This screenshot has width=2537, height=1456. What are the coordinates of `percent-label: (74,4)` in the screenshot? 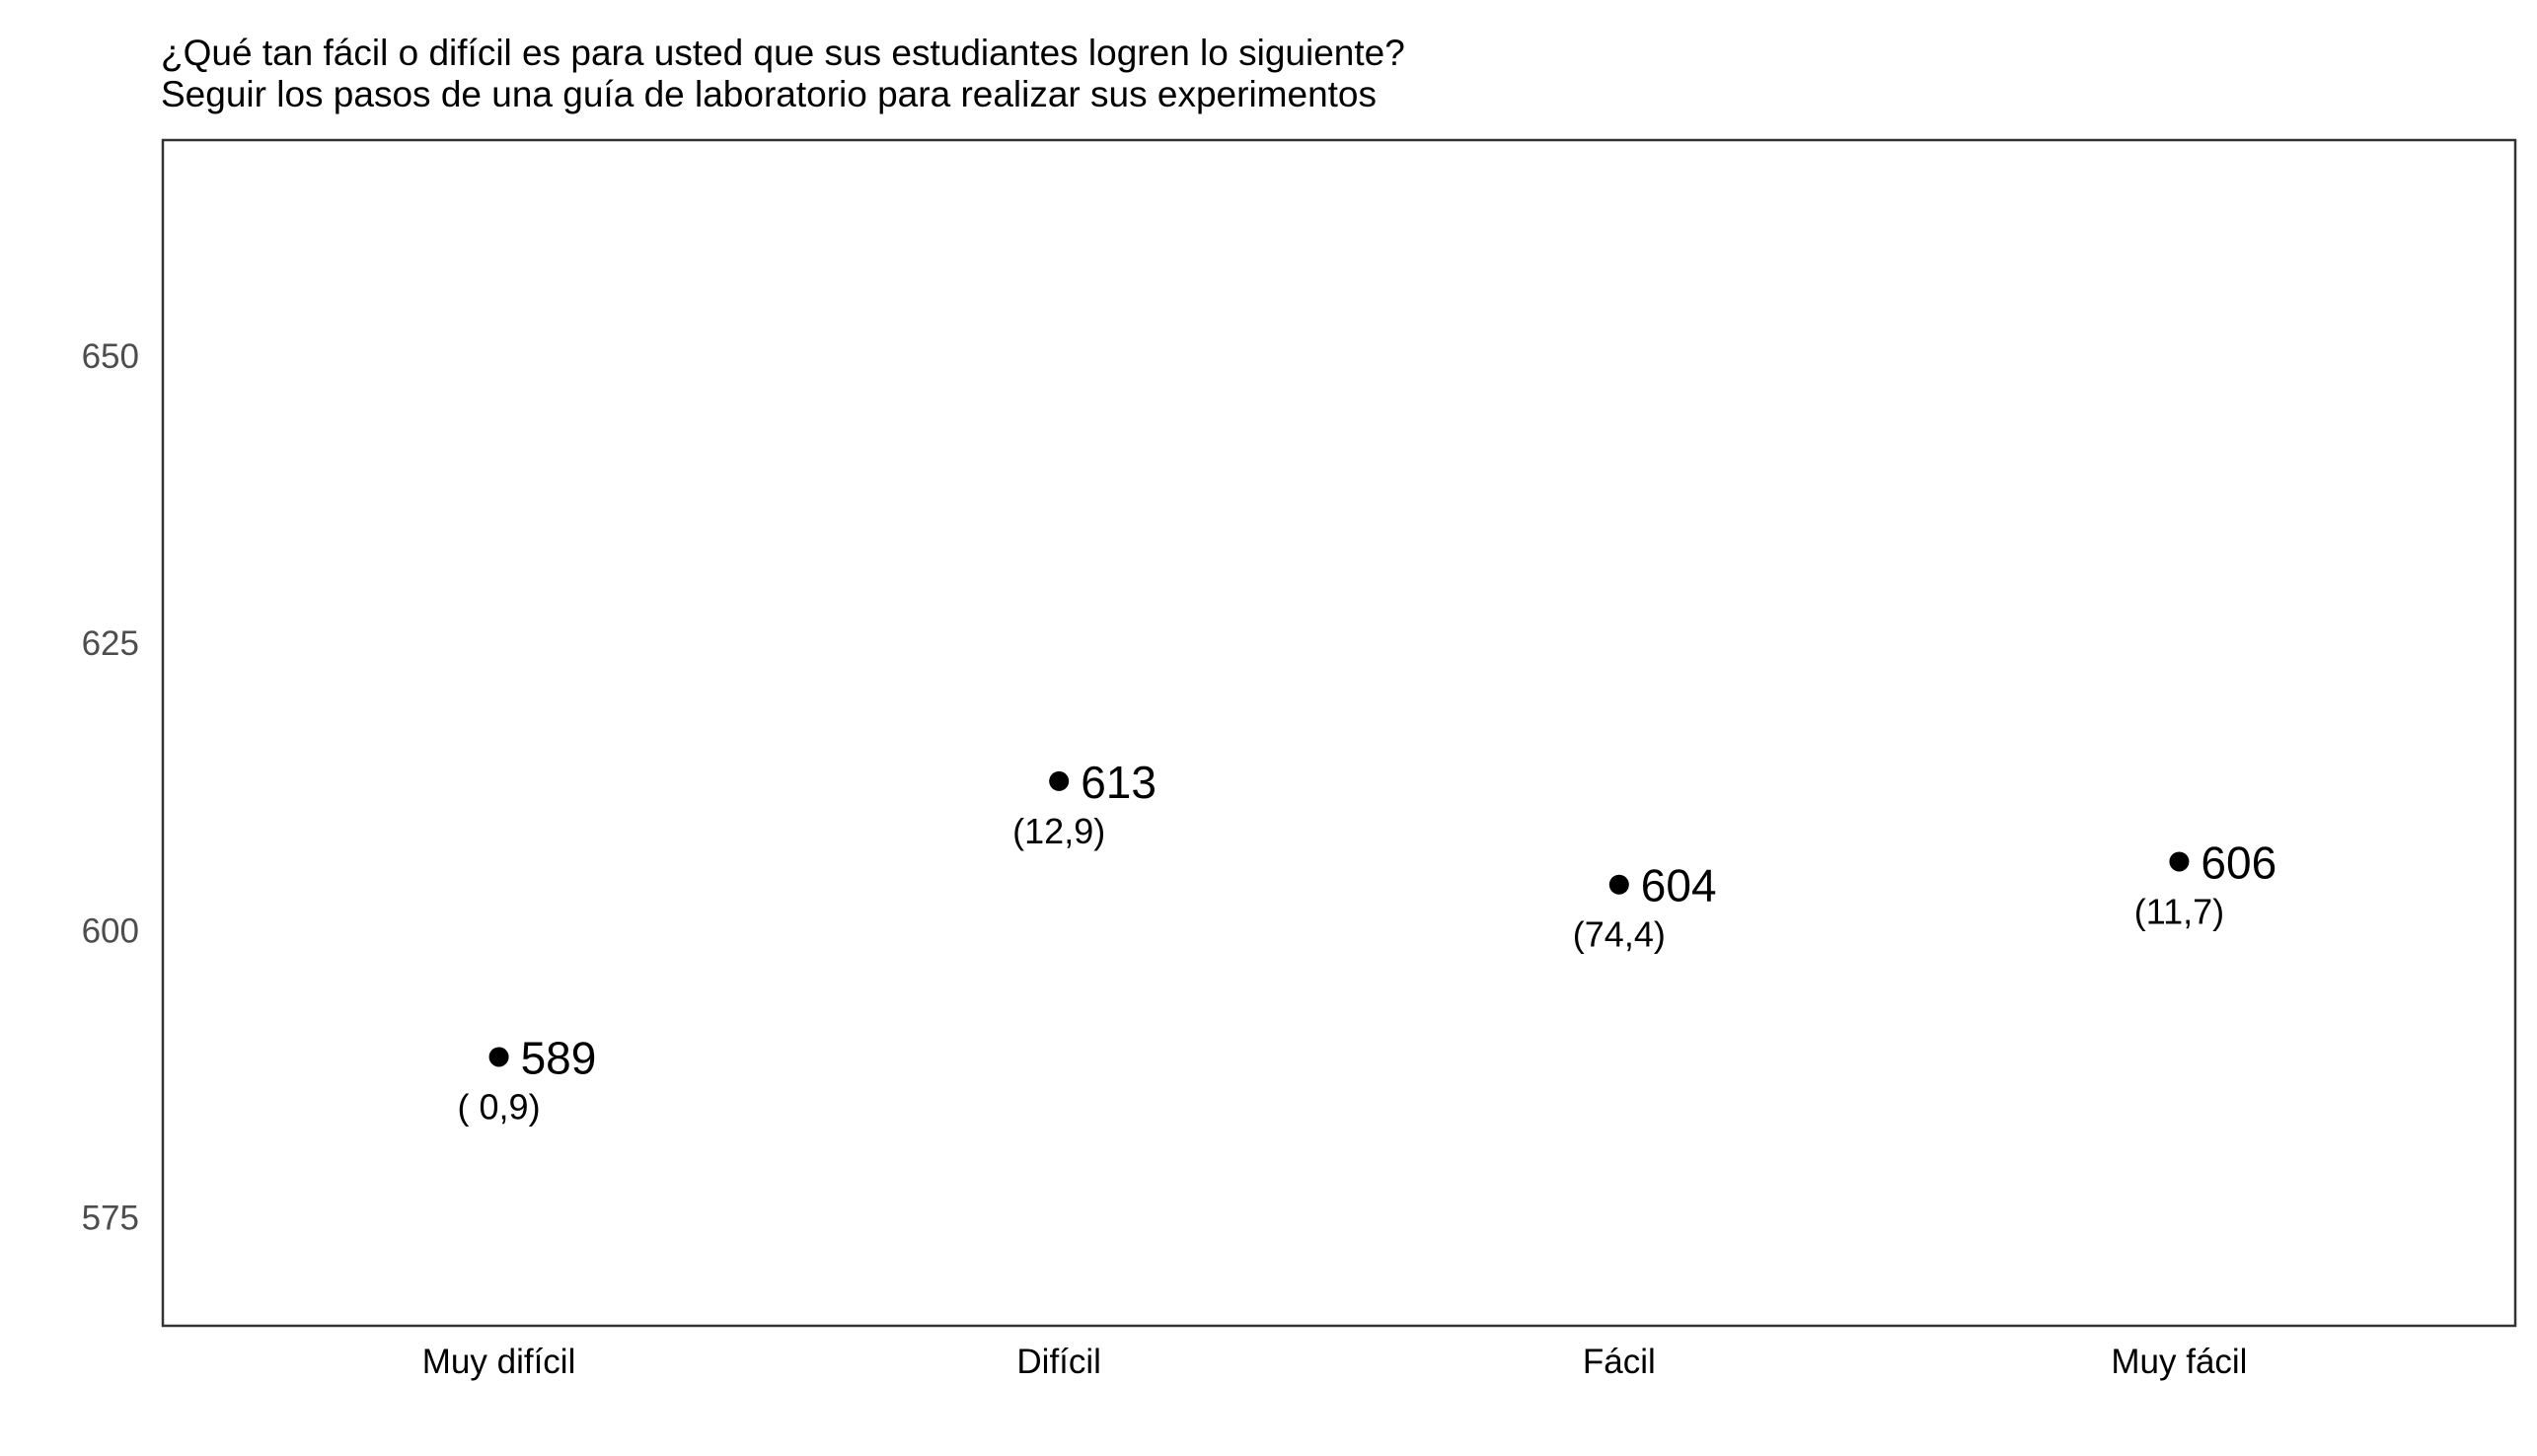 It's located at (1619, 934).